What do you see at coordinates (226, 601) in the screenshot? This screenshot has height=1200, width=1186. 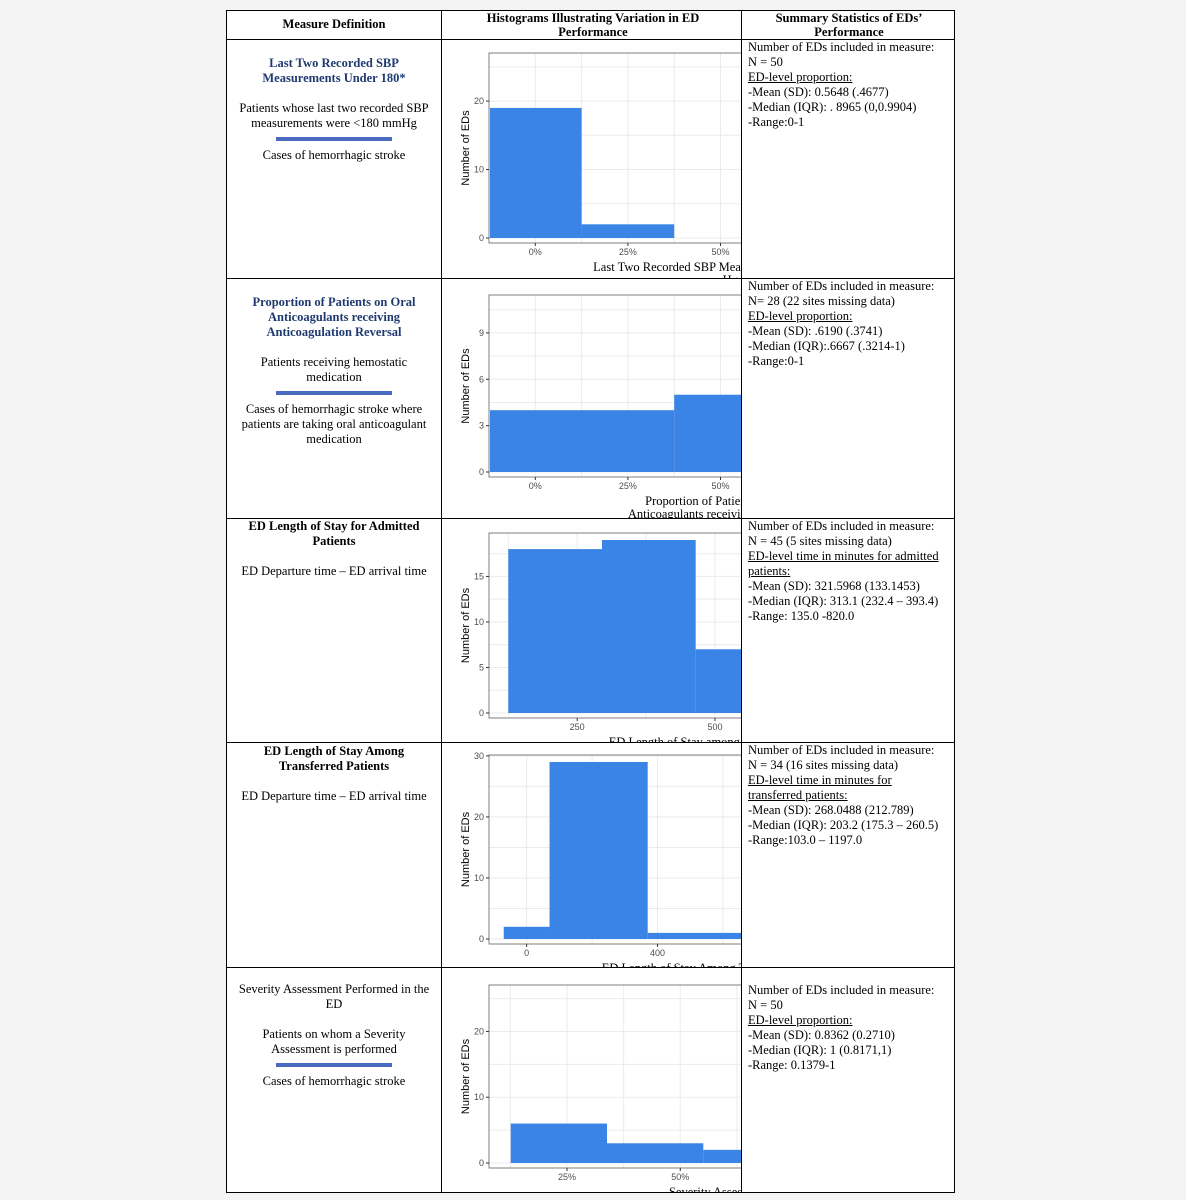 I see `table-border-left` at bounding box center [226, 601].